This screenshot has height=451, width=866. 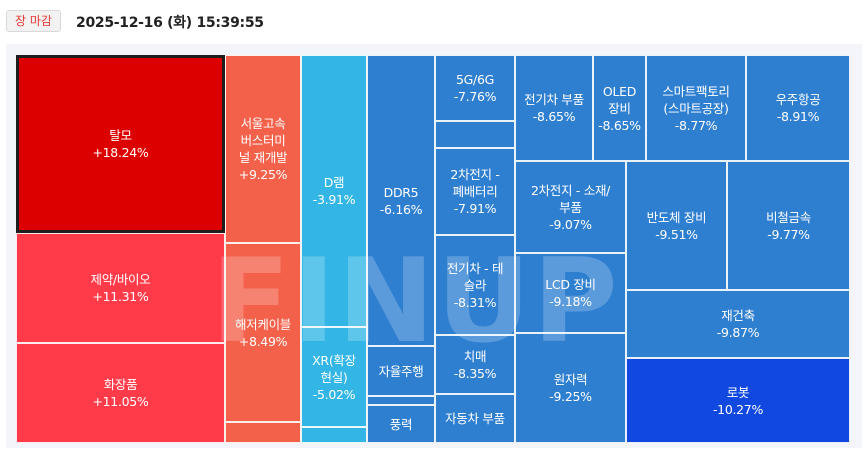 What do you see at coordinates (120, 393) in the screenshot?
I see `treemap-tile: 화장품 +11.05%` at bounding box center [120, 393].